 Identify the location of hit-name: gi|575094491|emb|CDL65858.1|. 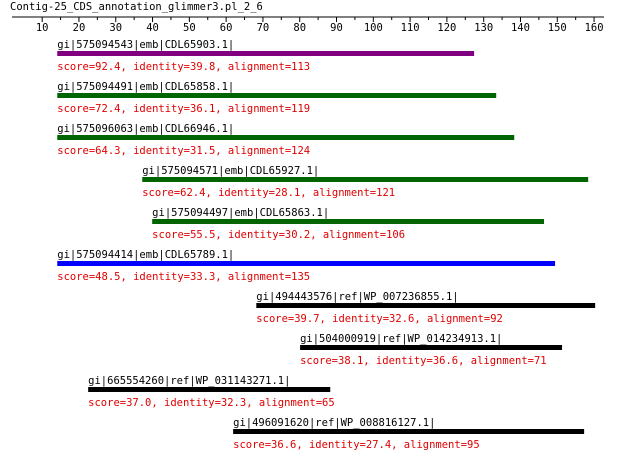
(145, 87).